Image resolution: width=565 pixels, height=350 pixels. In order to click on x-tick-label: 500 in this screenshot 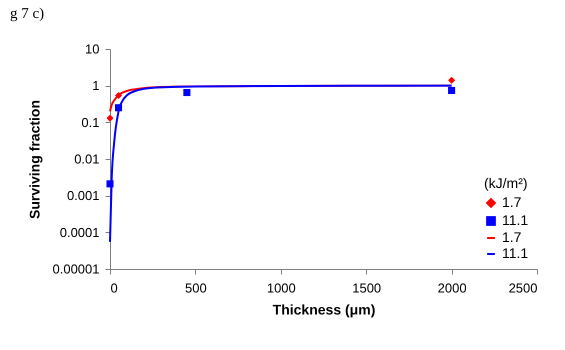, I will do `click(196, 288)`.